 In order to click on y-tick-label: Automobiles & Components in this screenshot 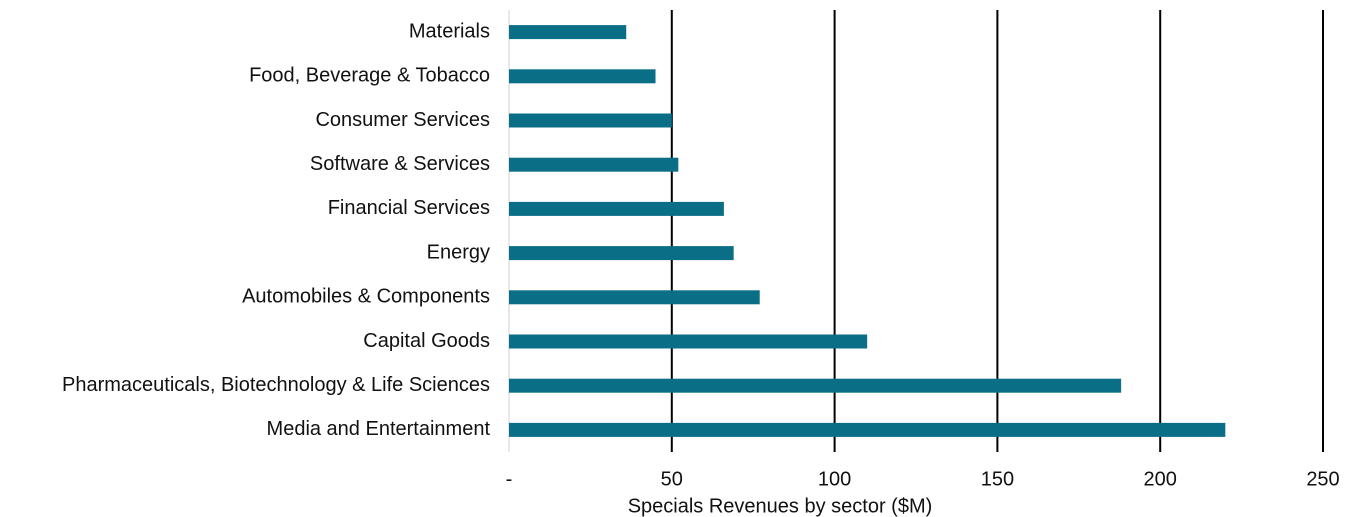, I will do `click(366, 297)`.